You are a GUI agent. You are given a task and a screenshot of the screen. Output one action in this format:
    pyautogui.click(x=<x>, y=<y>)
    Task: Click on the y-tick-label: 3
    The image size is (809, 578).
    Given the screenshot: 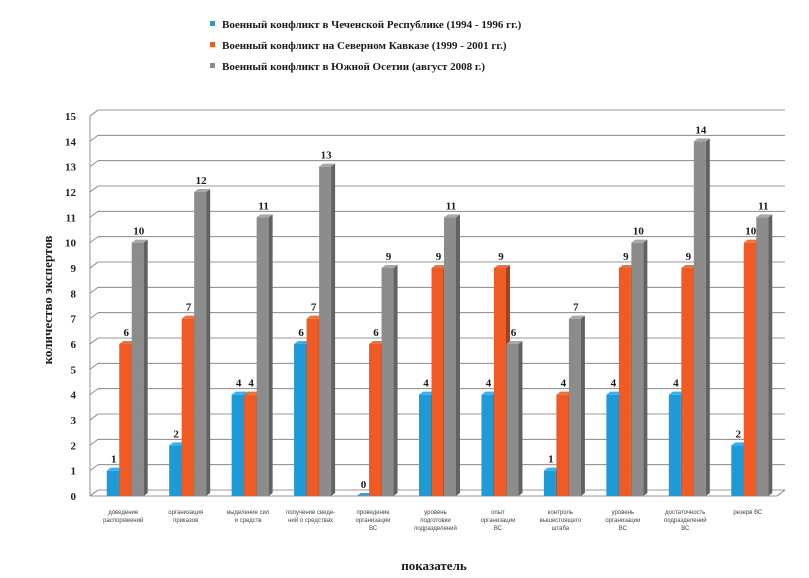 What is the action you would take?
    pyautogui.click(x=74, y=421)
    